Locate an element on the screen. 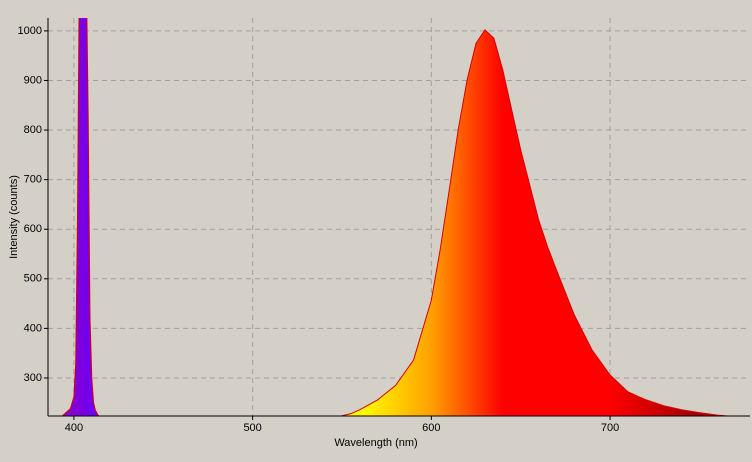 This screenshot has height=462, width=752. y-tick-label: 900 is located at coordinates (33, 80).